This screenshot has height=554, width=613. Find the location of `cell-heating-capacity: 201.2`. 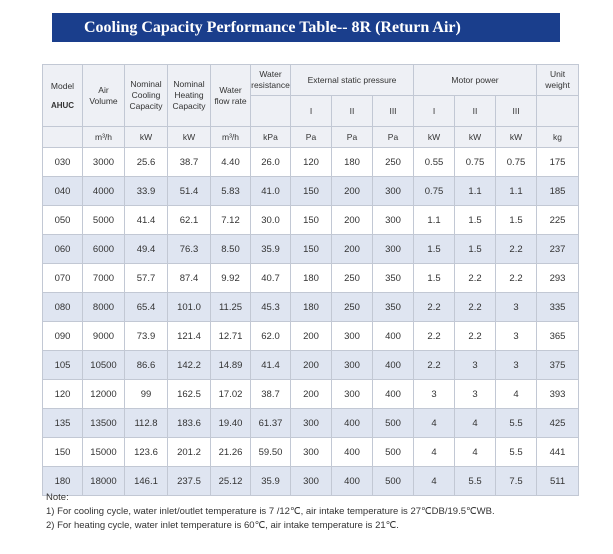

cell-heating-capacity: 201.2 is located at coordinates (189, 452).